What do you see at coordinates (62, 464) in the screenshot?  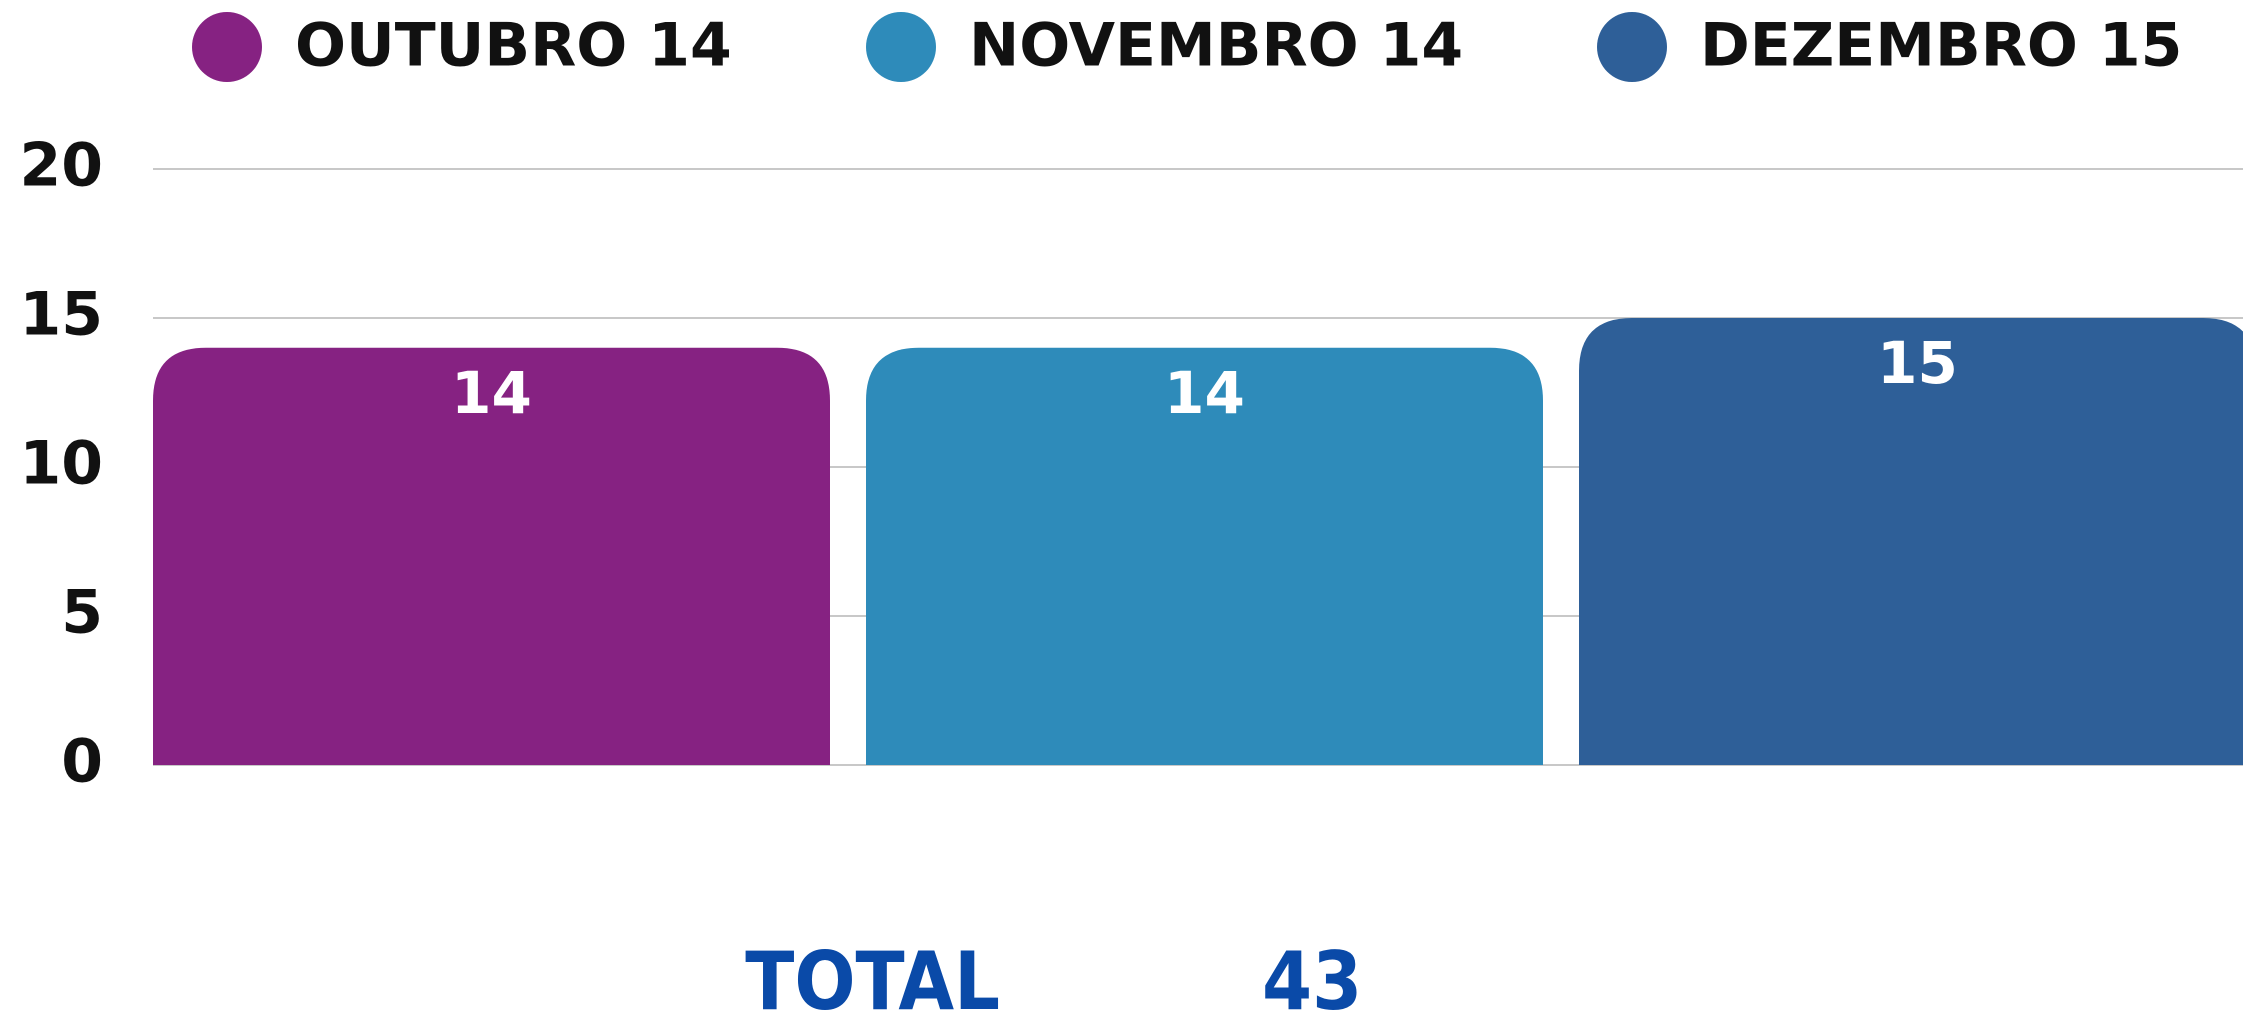 I see `y-tick-label: 10` at bounding box center [62, 464].